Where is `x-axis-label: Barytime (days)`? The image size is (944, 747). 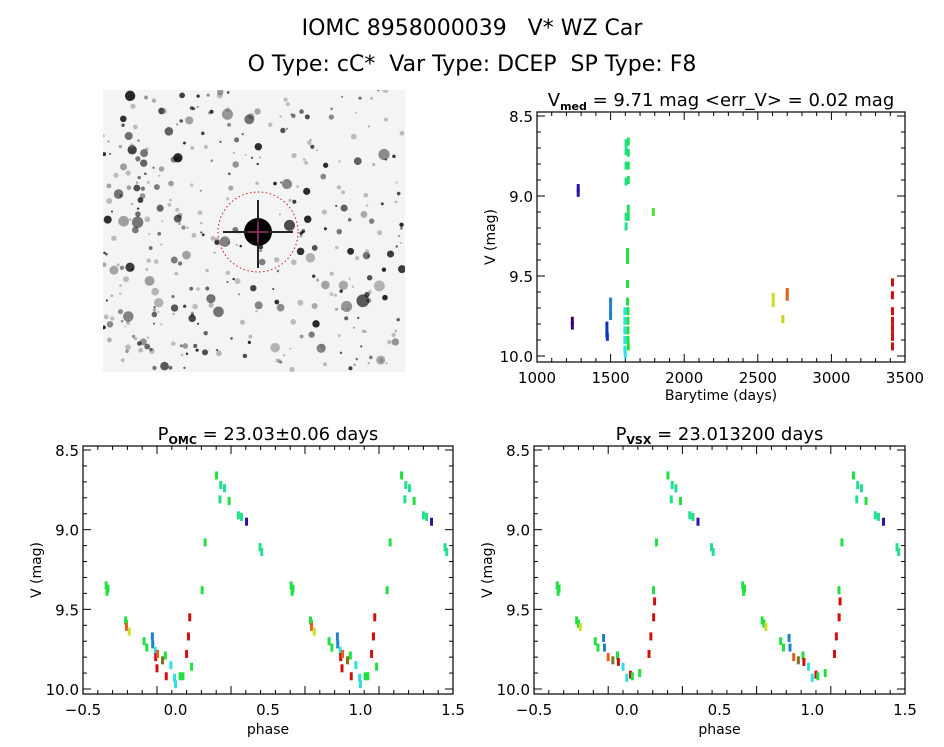 x-axis-label: Barytime (days) is located at coordinates (721, 396).